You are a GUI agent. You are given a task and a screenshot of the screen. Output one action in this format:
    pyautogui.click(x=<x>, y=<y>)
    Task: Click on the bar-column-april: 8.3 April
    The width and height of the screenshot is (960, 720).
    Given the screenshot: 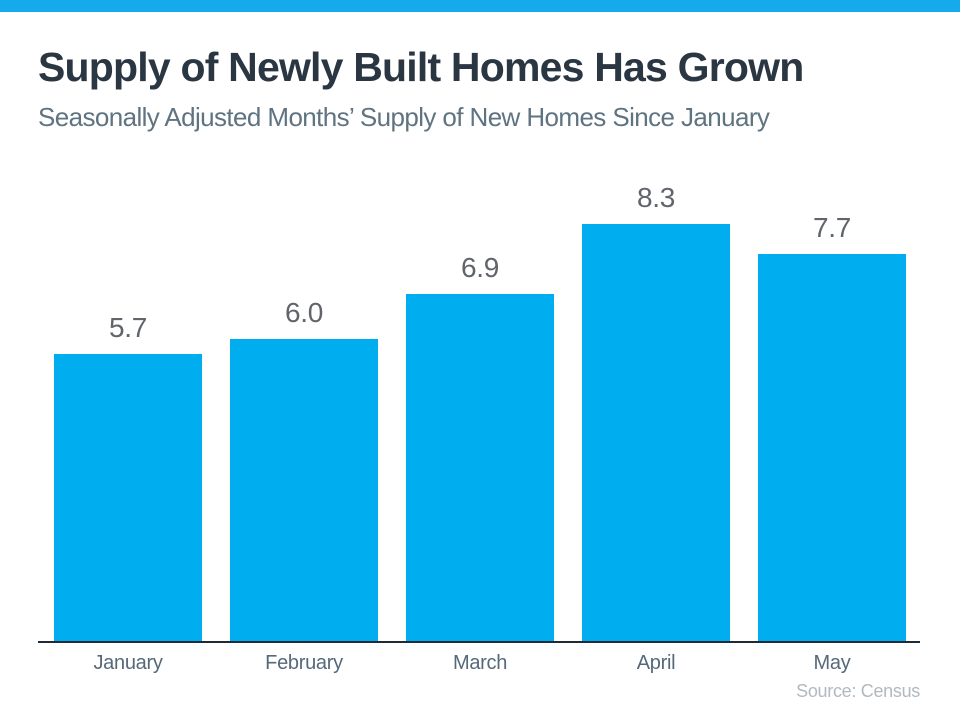 What is the action you would take?
    pyautogui.click(x=656, y=407)
    